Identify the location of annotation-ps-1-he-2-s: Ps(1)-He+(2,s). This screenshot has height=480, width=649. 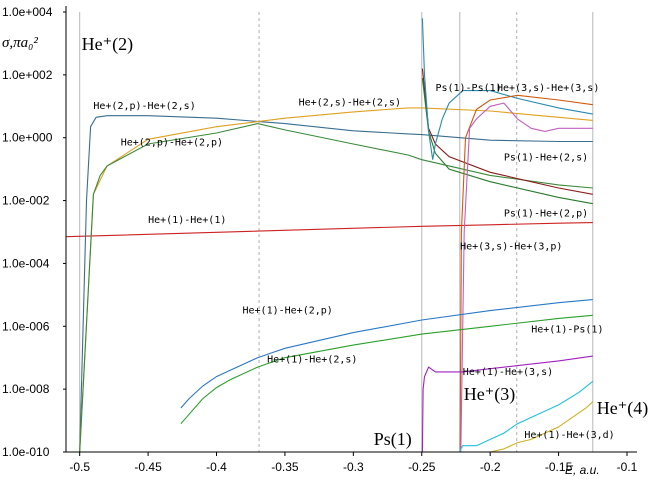
(546, 157).